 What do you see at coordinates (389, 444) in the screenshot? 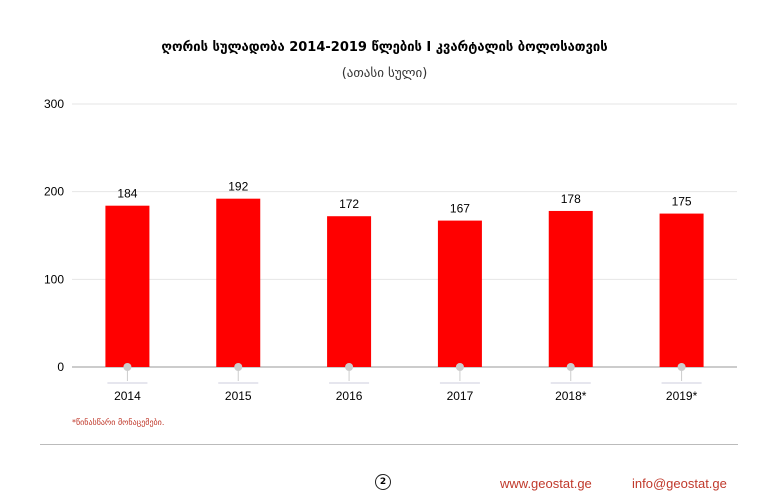
I see `divider` at bounding box center [389, 444].